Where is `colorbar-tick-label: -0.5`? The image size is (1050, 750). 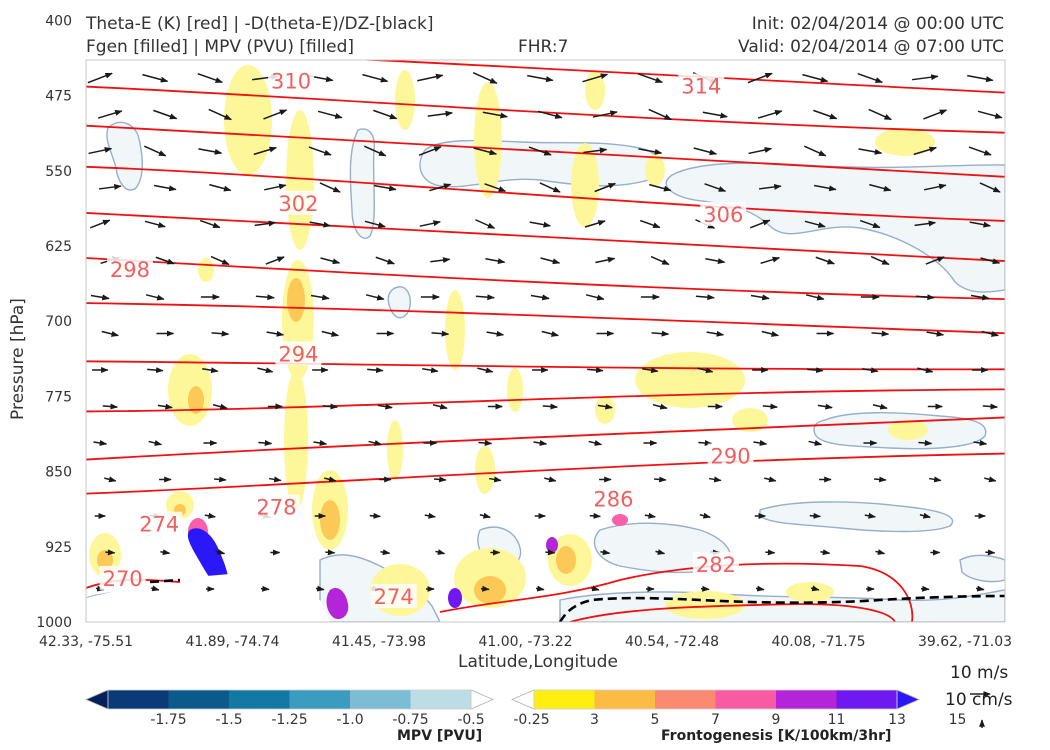
colorbar-tick-label: -0.5 is located at coordinates (470, 720).